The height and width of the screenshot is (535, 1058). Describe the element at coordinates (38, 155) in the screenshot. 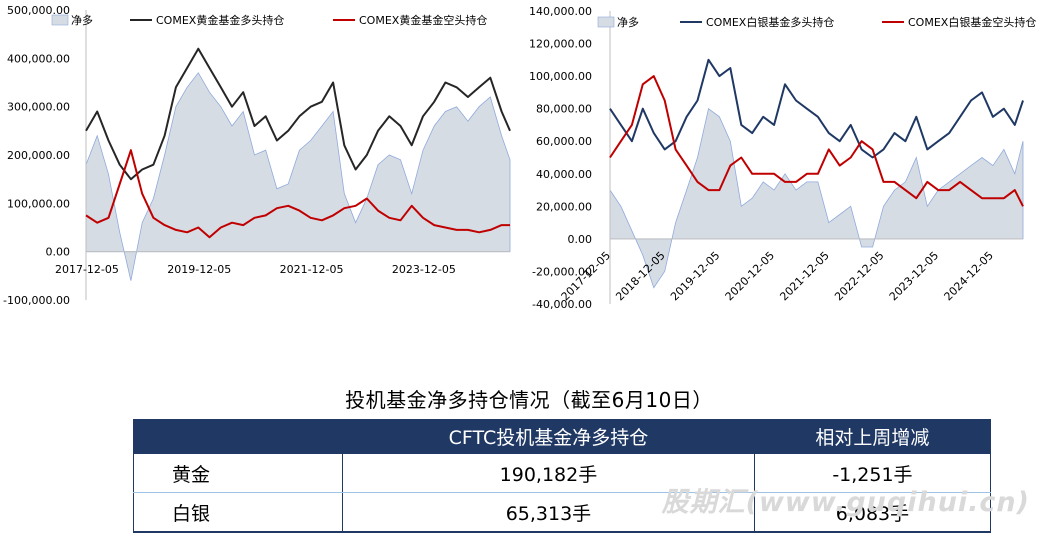

I see `y-tick-label: 200,000.00` at that location.